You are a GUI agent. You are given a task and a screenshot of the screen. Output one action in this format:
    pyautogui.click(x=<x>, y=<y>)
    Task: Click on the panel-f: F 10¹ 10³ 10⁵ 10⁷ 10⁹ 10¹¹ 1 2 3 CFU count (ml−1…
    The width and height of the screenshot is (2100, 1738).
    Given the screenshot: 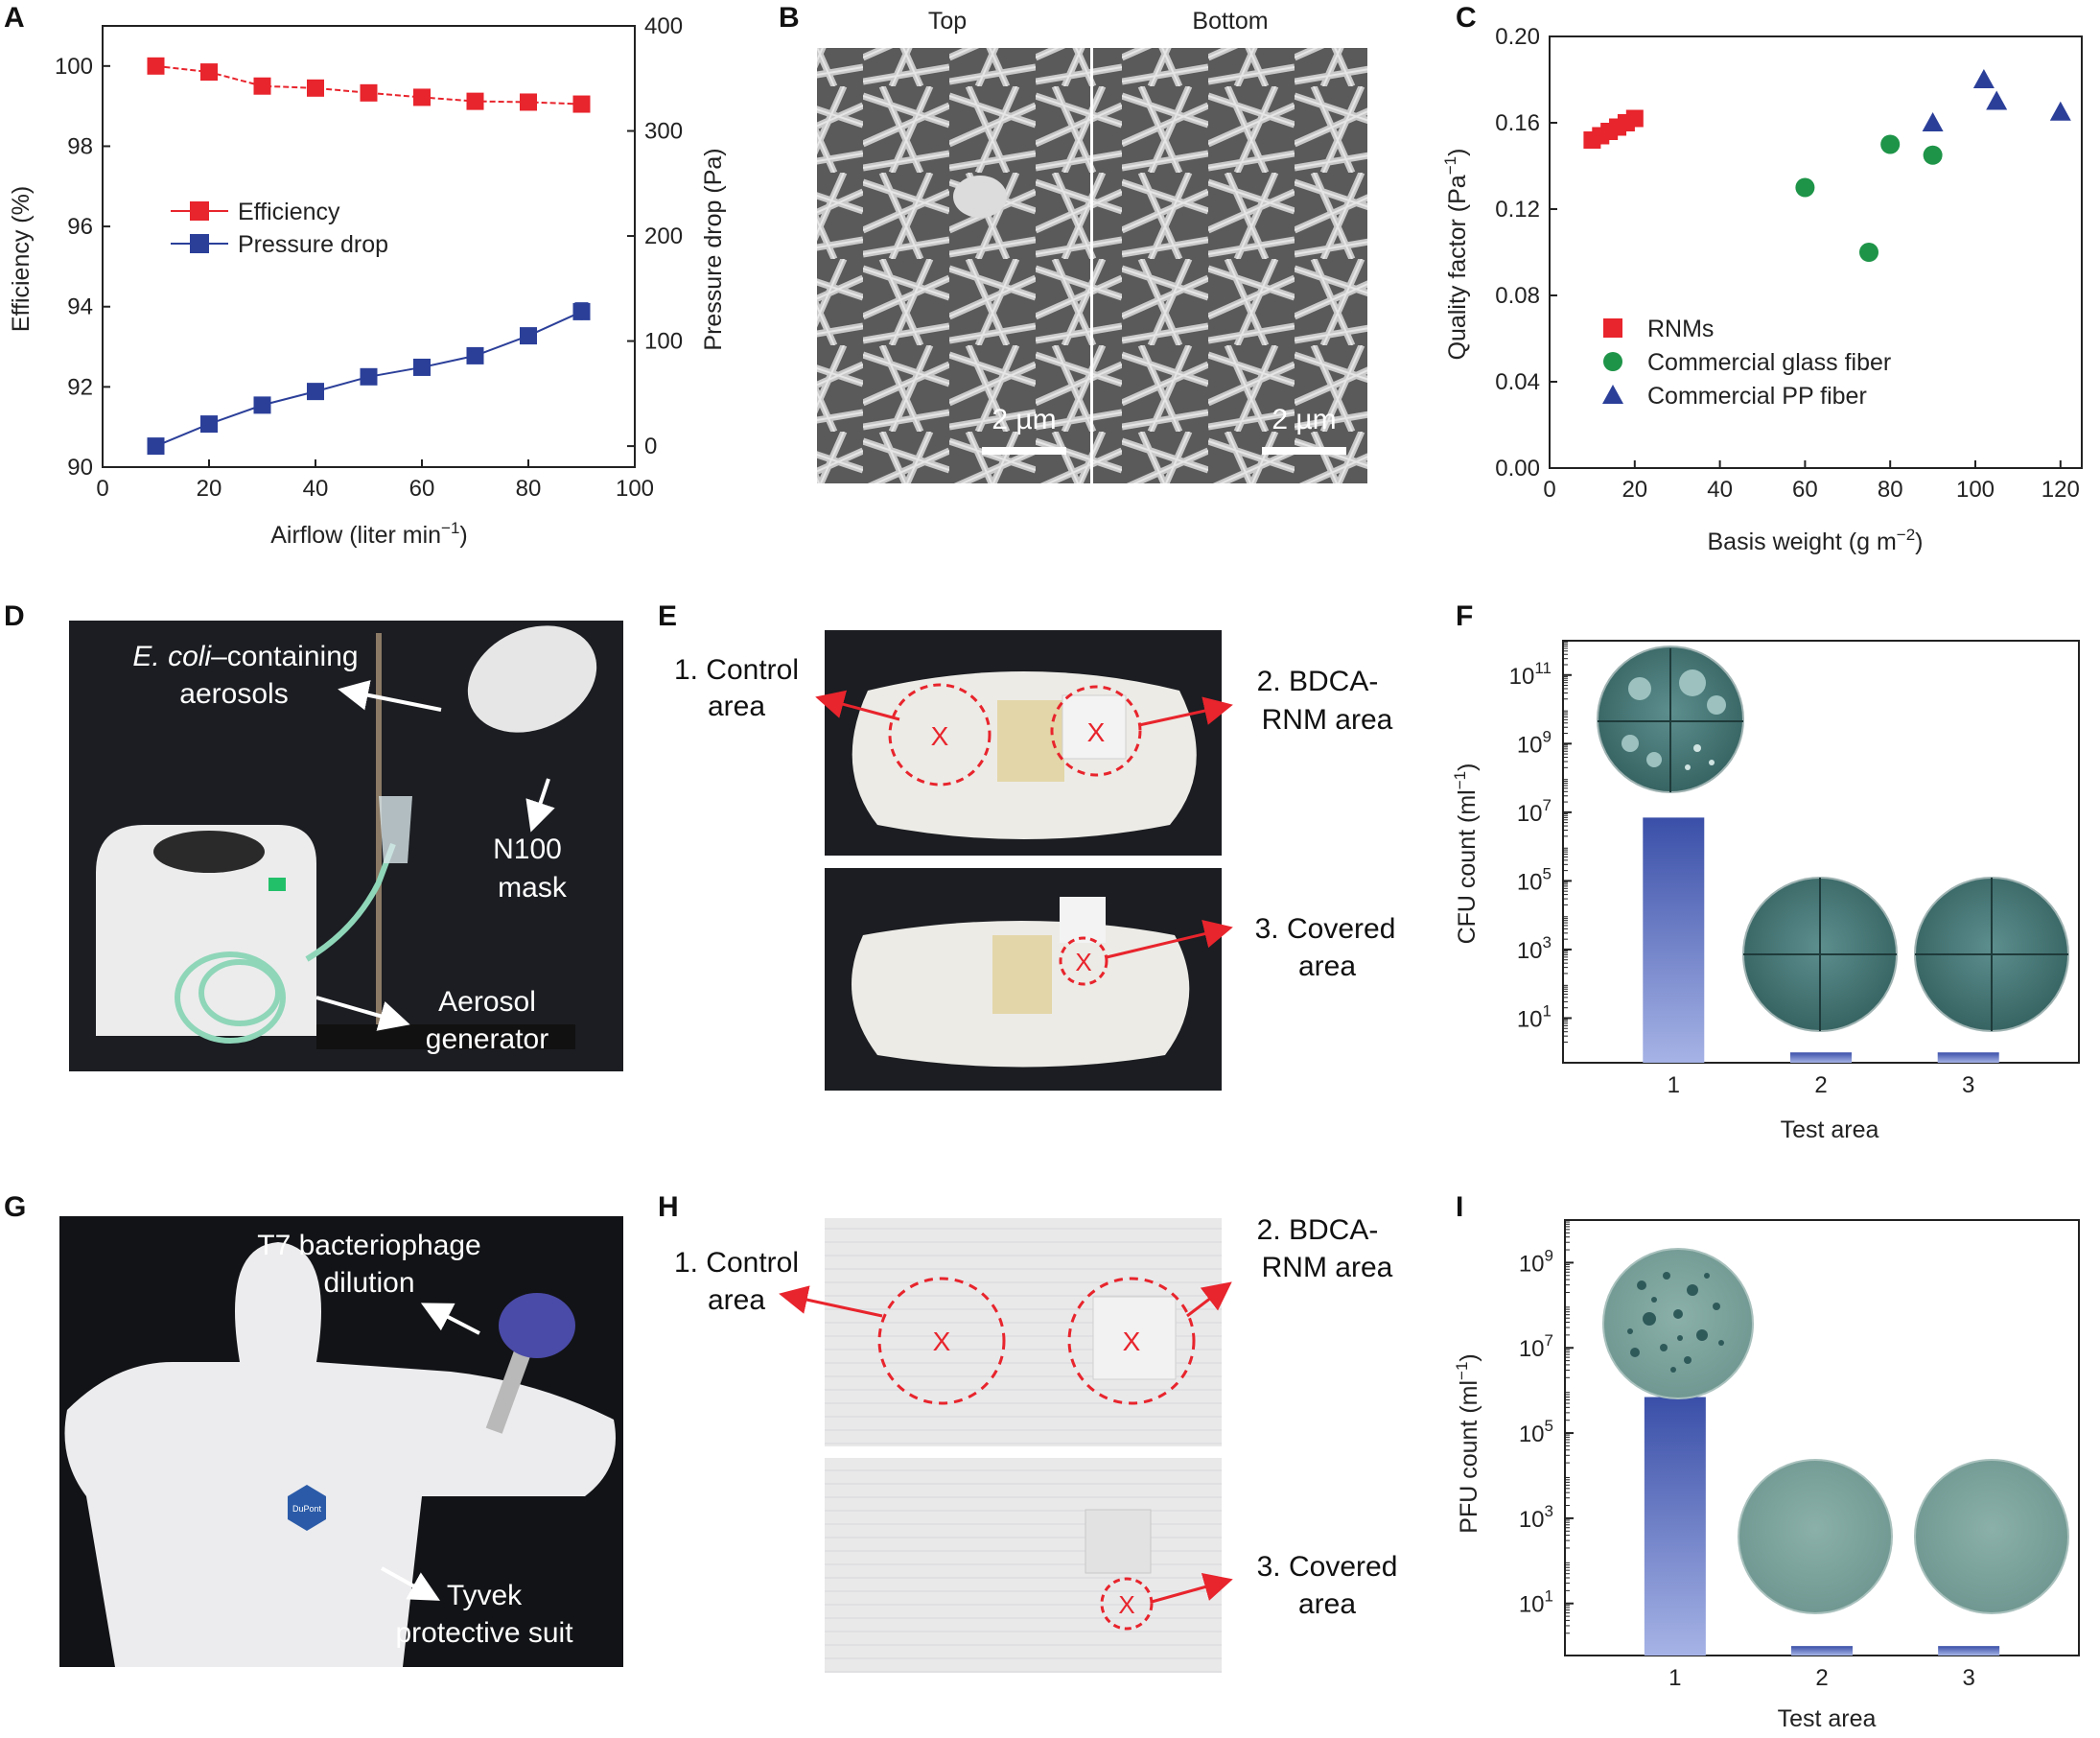 What is the action you would take?
    pyautogui.click(x=1765, y=871)
    